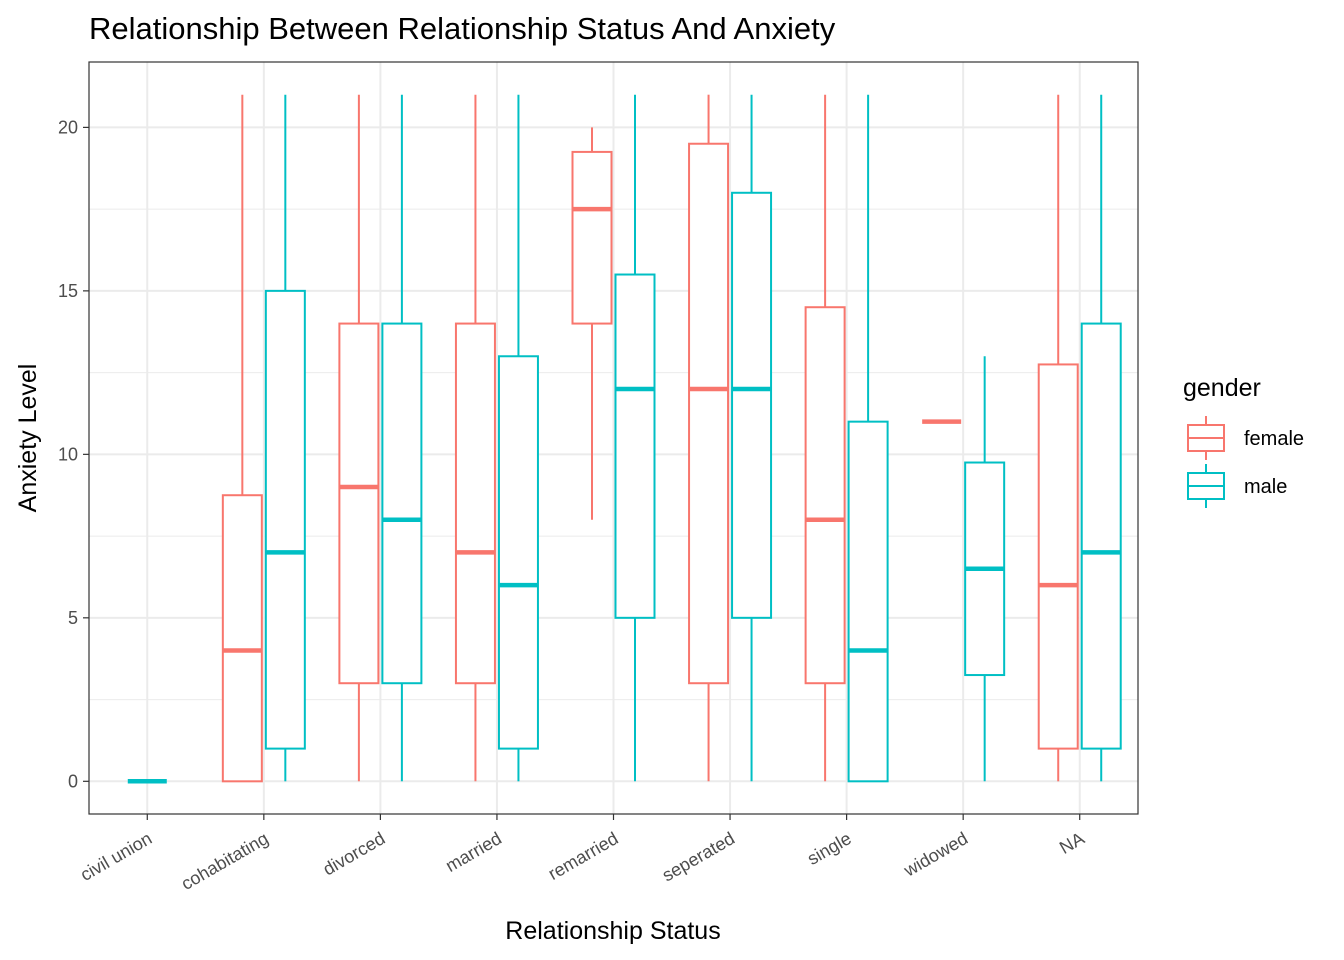 The height and width of the screenshot is (960, 1344). I want to click on x-tick-label: divorced, so click(353, 853).